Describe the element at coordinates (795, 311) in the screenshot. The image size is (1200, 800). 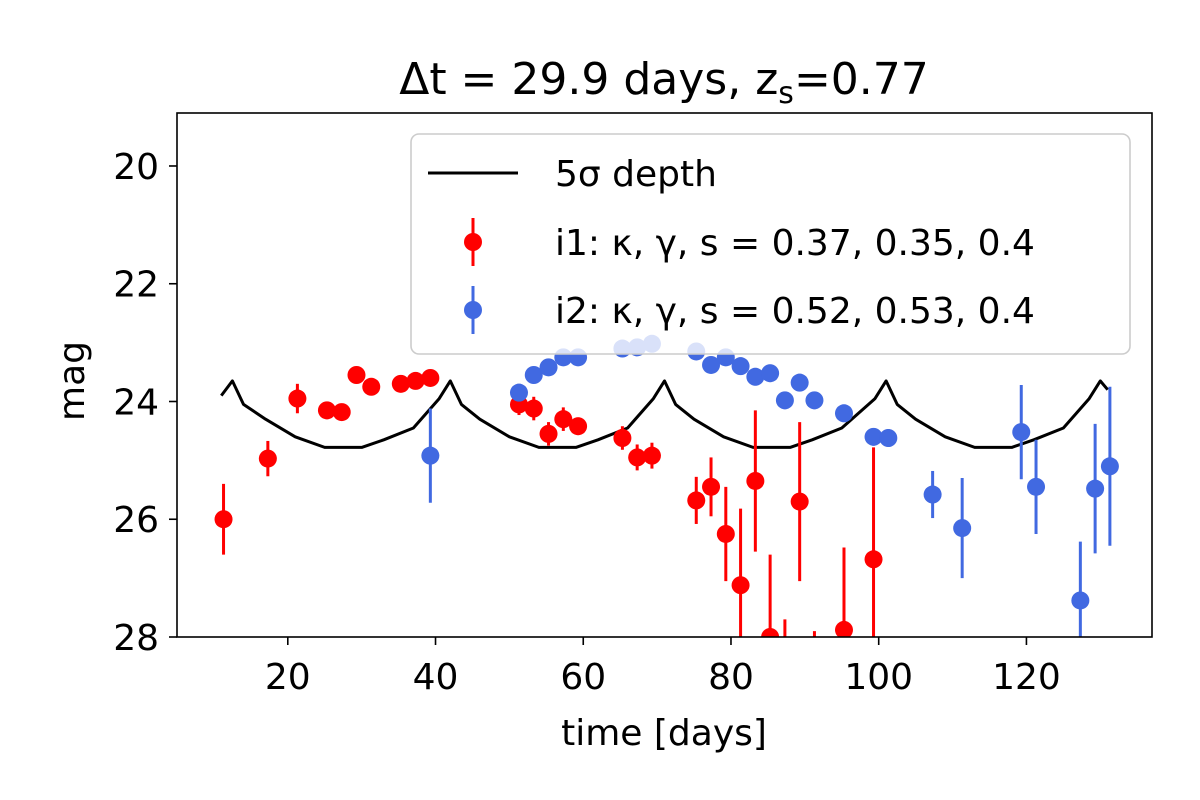
I see `legend-i2-label: i2: κ, γ, s = 0.52, 0.53, 0.4` at that location.